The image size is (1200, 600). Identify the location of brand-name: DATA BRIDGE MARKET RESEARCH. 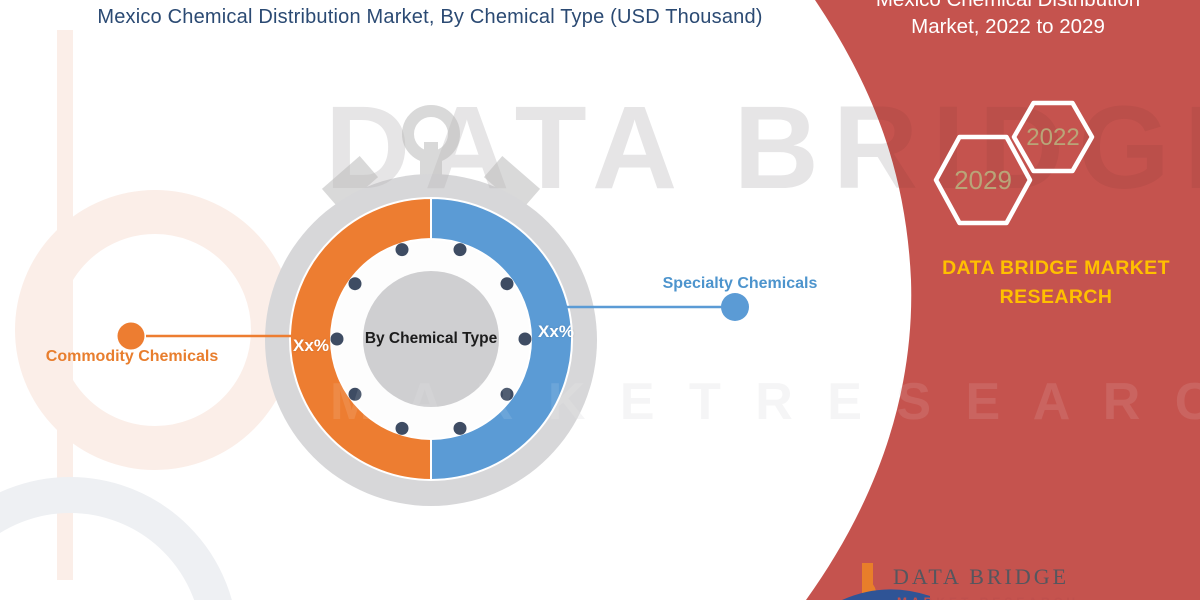
(1048, 283).